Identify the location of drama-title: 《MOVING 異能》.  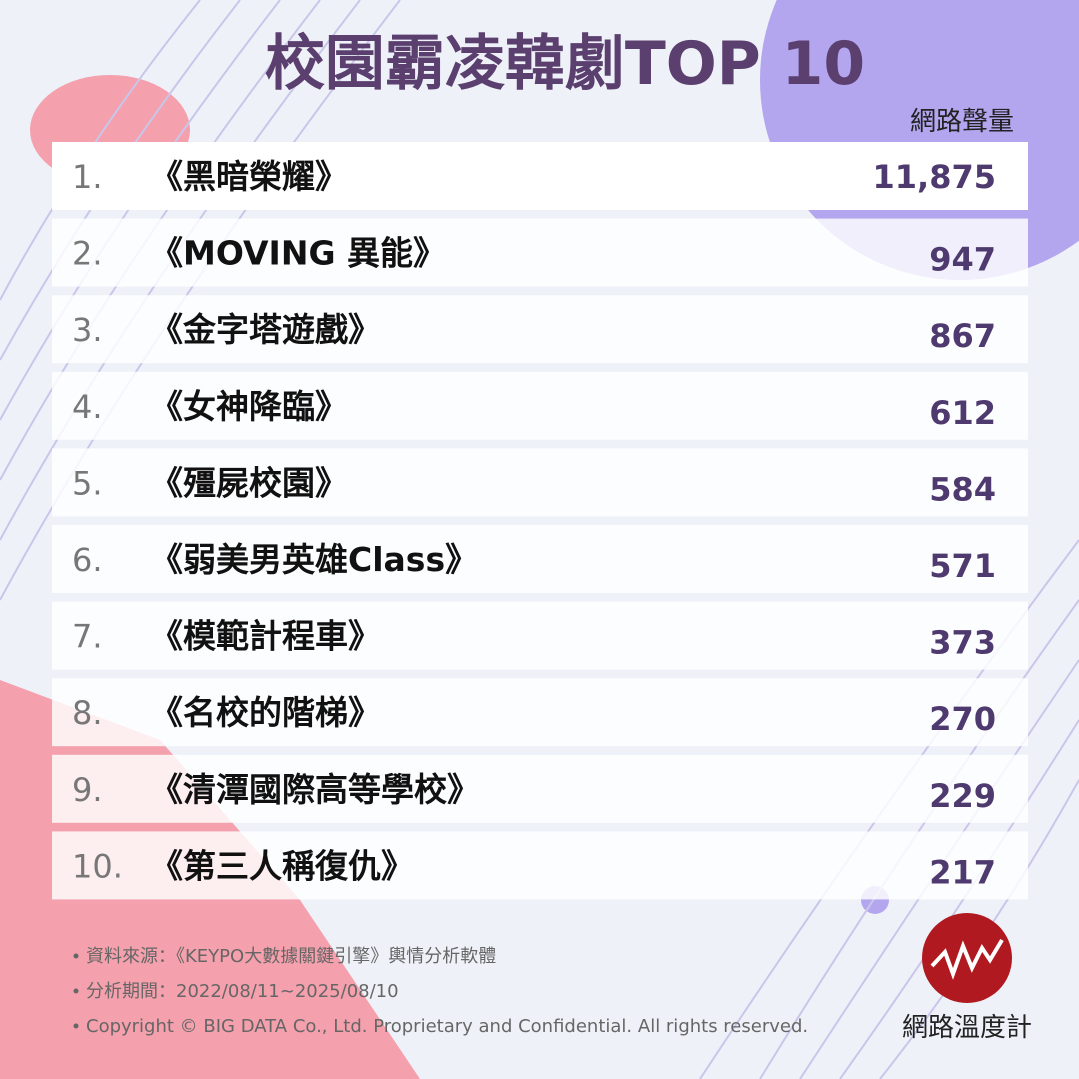
(298, 253).